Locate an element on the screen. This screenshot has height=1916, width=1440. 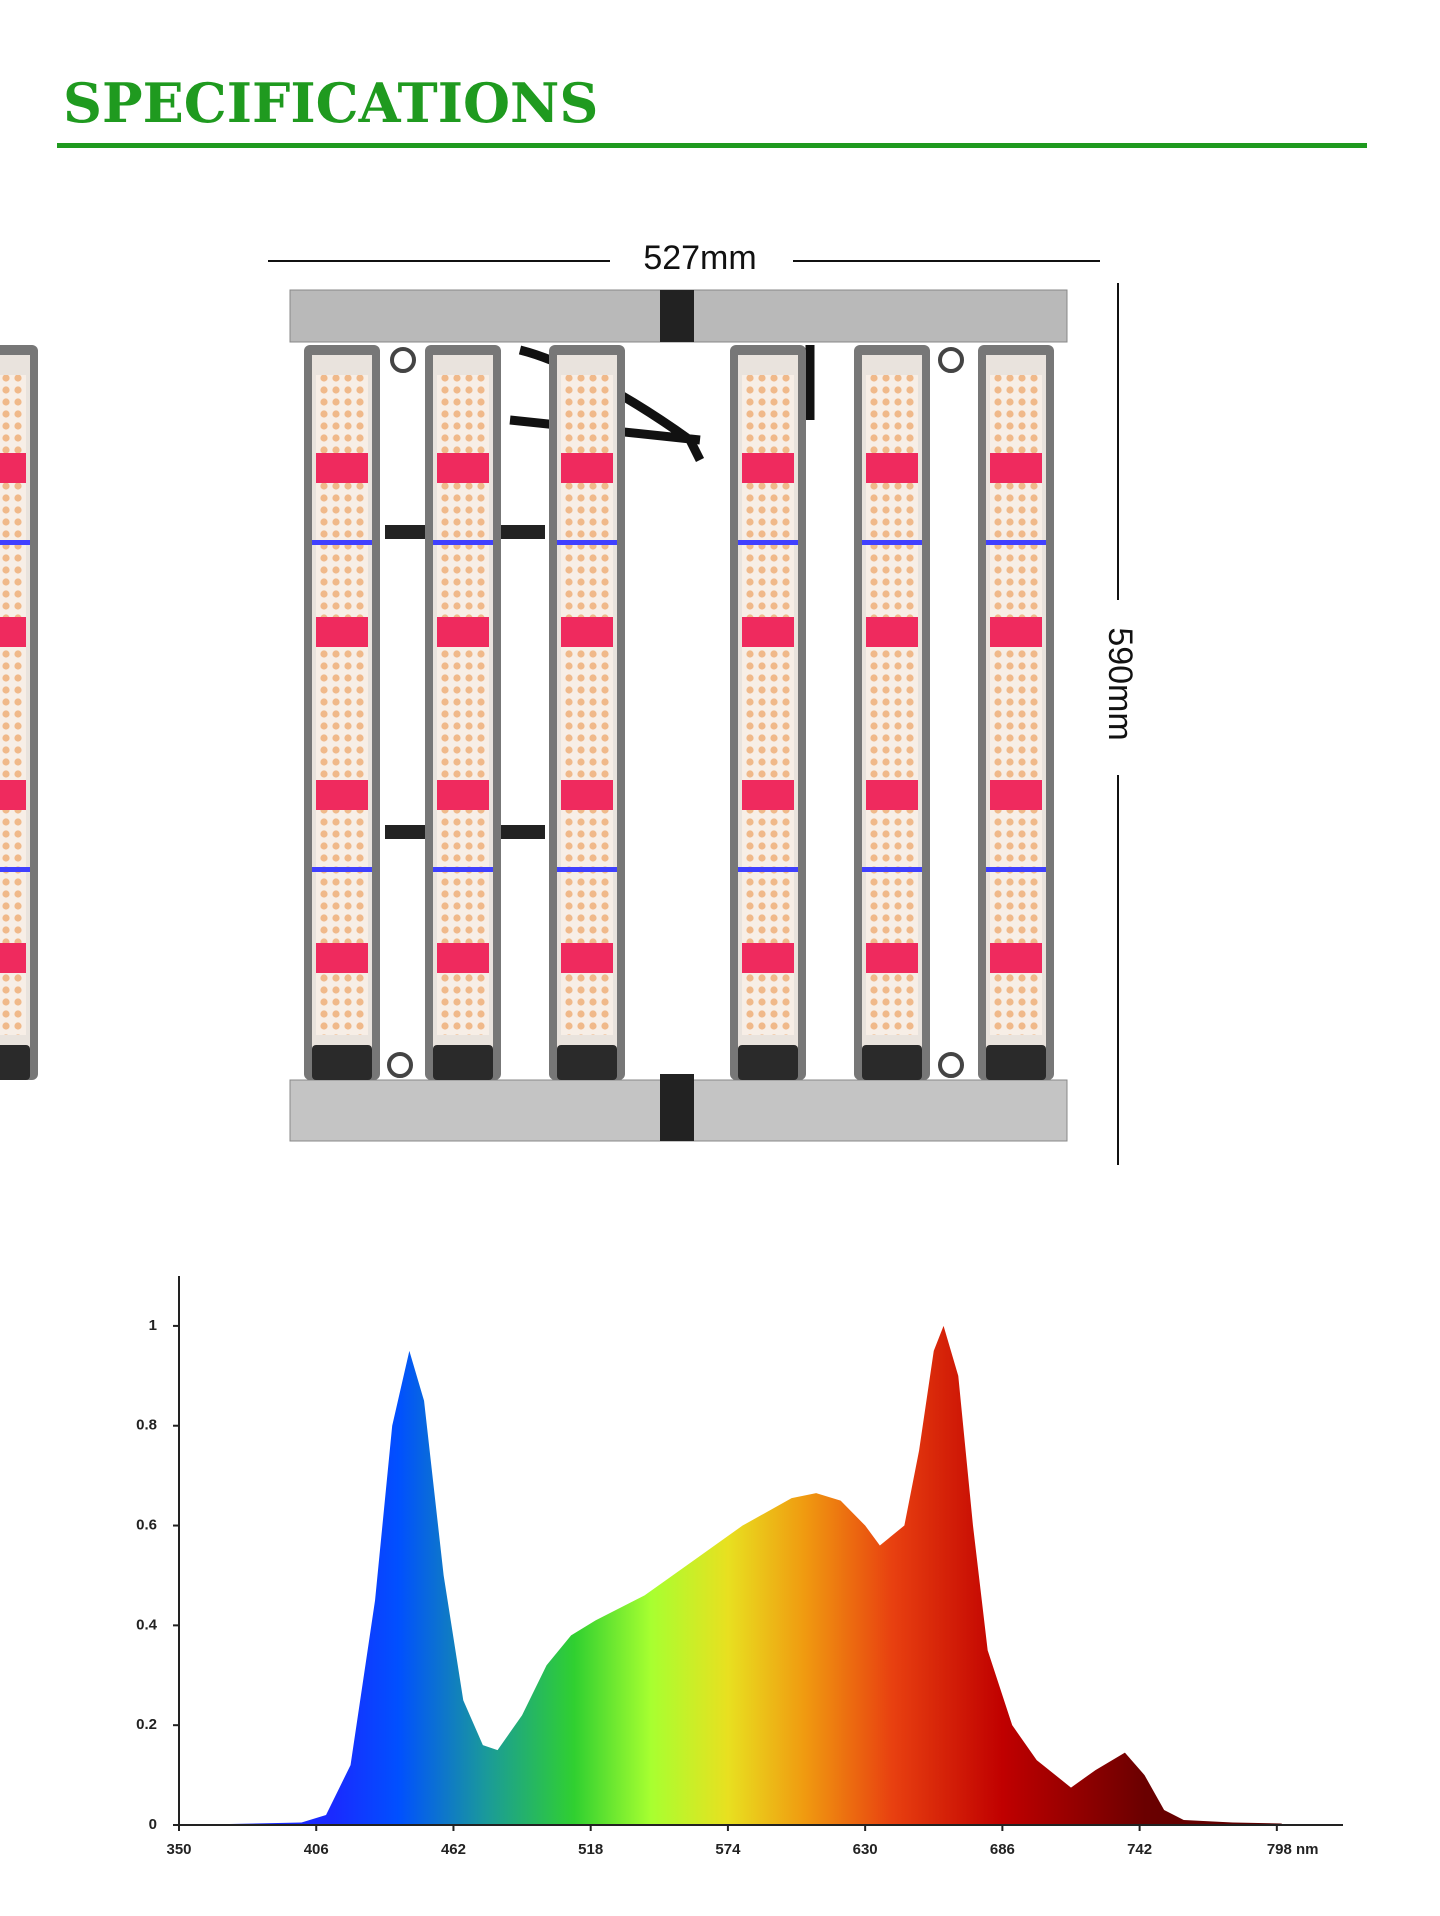
page-title: SPECIFICATIONS is located at coordinates (330, 103).